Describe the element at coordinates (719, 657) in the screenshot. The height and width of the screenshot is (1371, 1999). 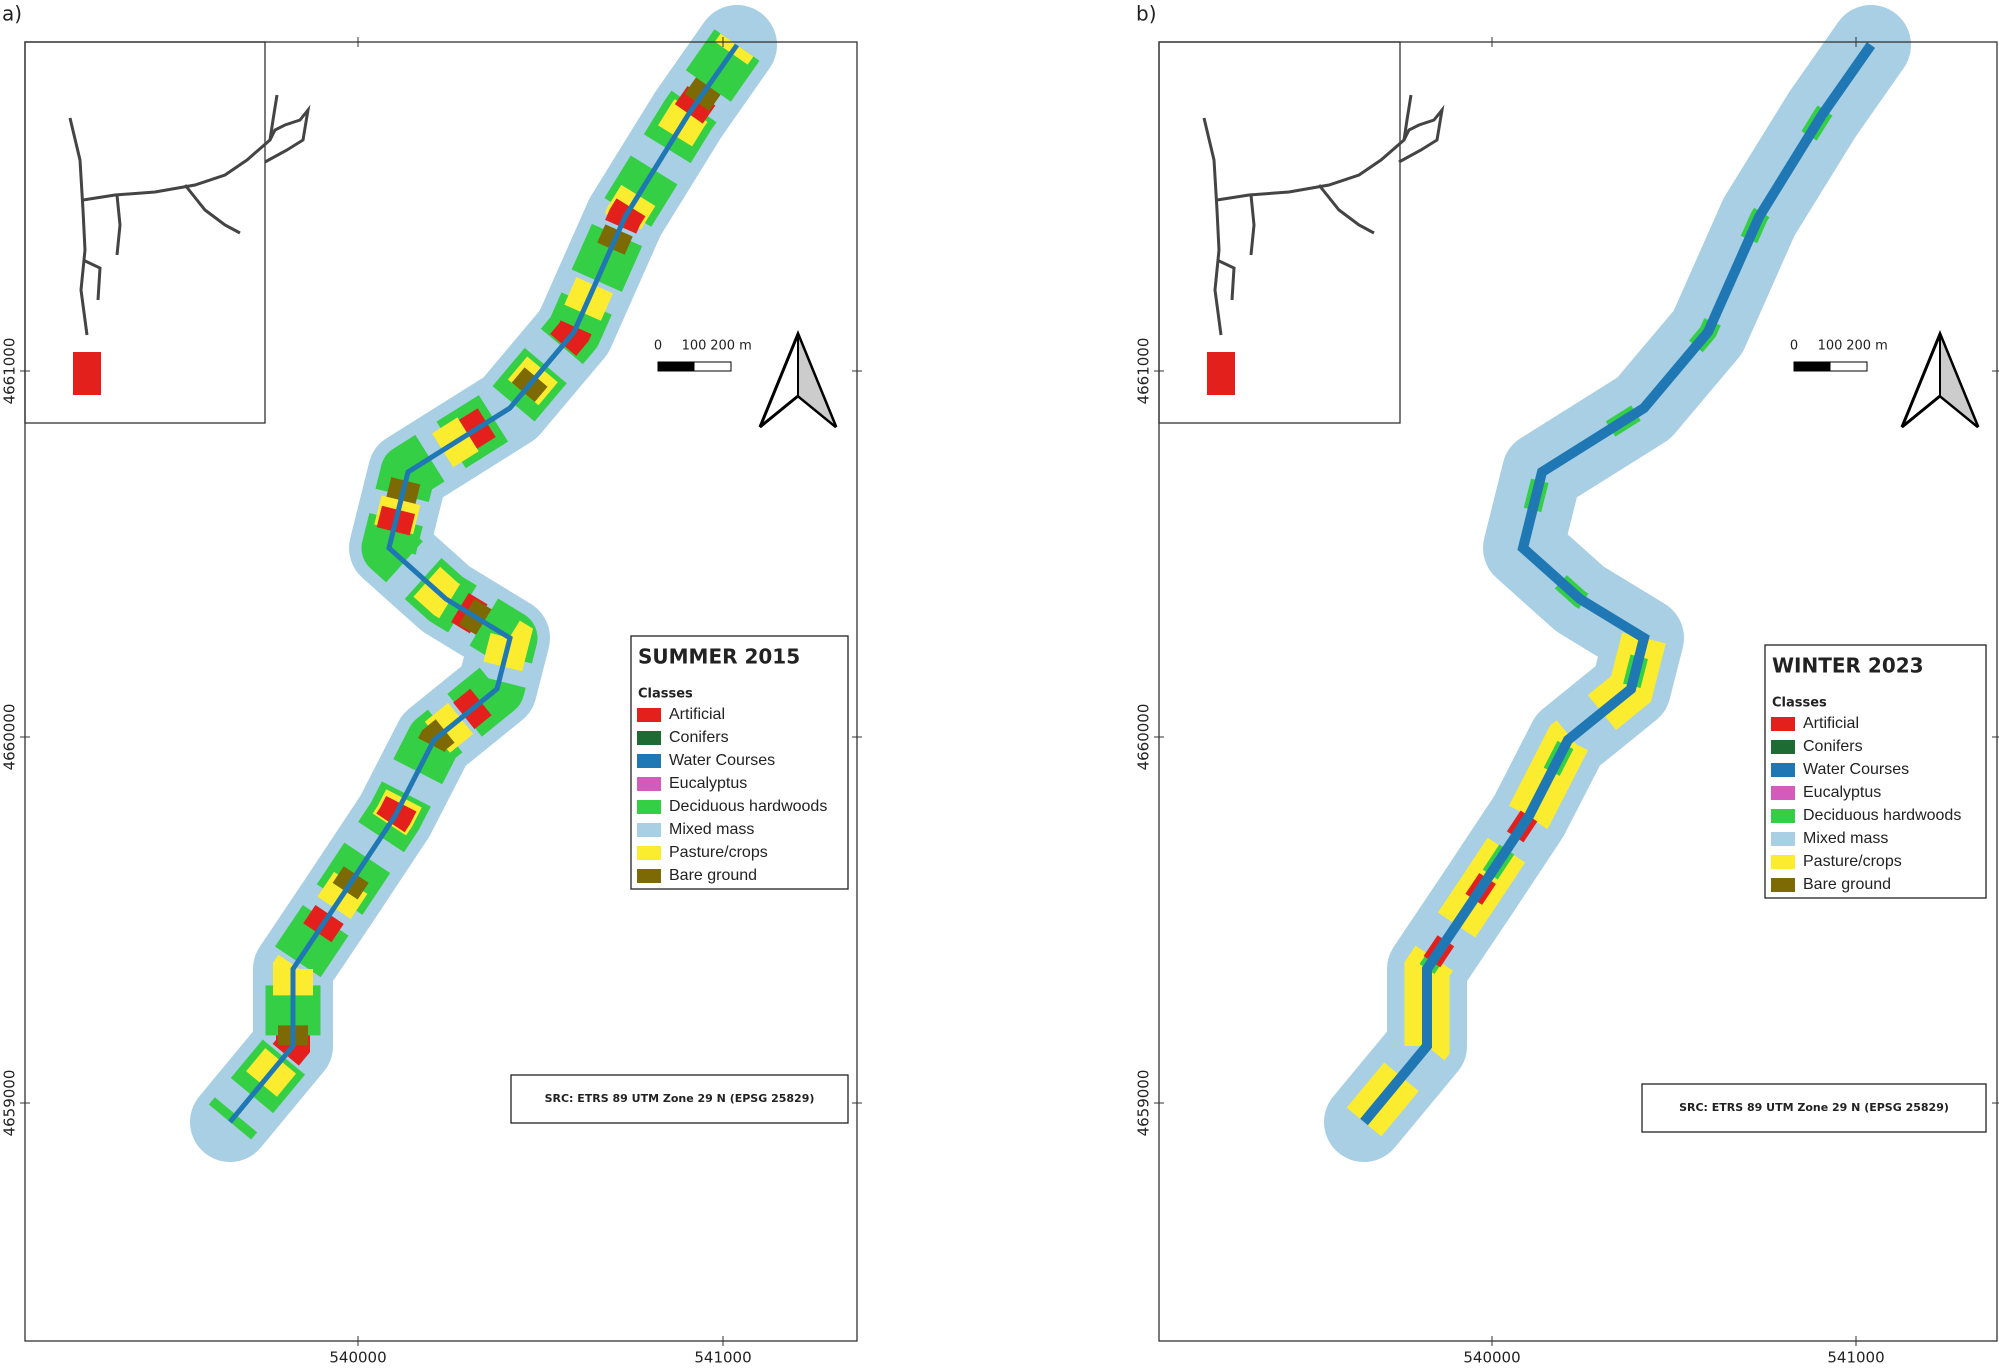
I see `legend-title: SUMMER 2015` at that location.